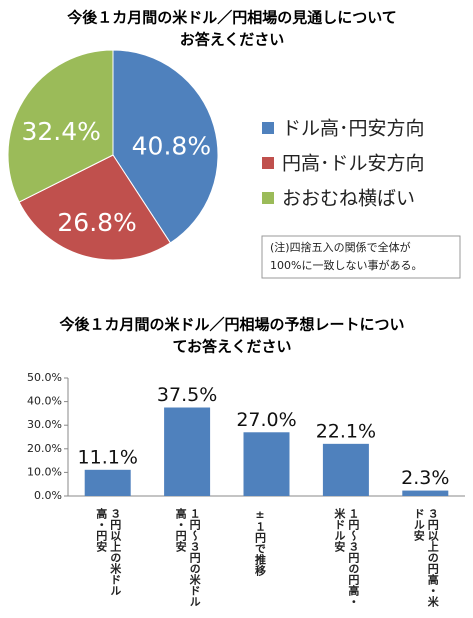 Image resolution: width=473 pixels, height=618 pixels. What do you see at coordinates (340, 247) in the screenshot?
I see `note: (注)四捨五入の関係で全体が` at bounding box center [340, 247].